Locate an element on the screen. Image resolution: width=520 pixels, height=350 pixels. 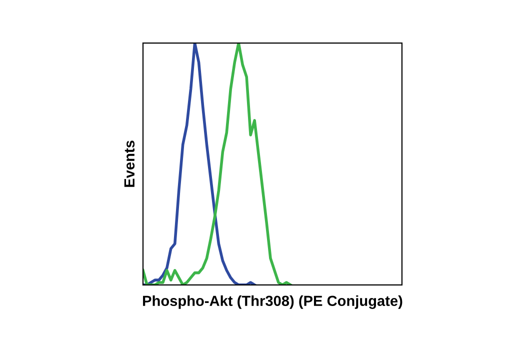
y-axis-title: Events is located at coordinates (129, 163).